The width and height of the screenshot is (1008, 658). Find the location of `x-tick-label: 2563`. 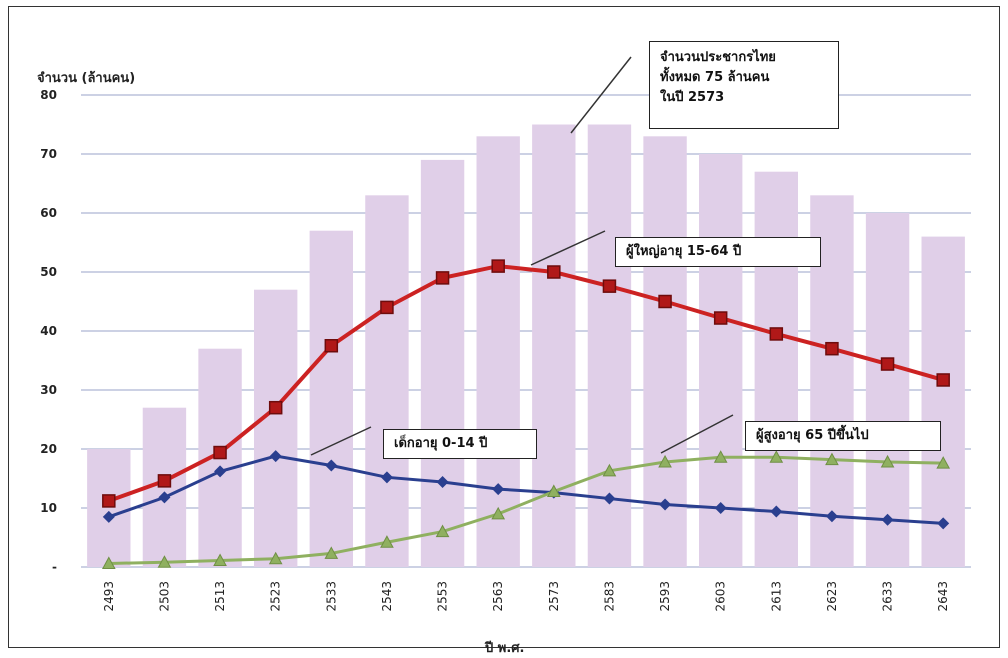

x-tick-label: 2563 is located at coordinates (498, 596).